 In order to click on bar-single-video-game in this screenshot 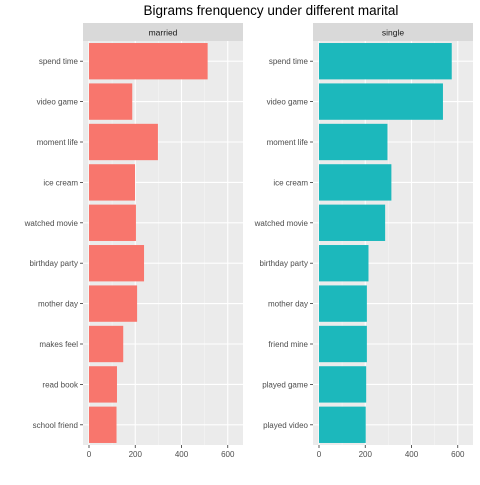, I will do `click(381, 101)`.